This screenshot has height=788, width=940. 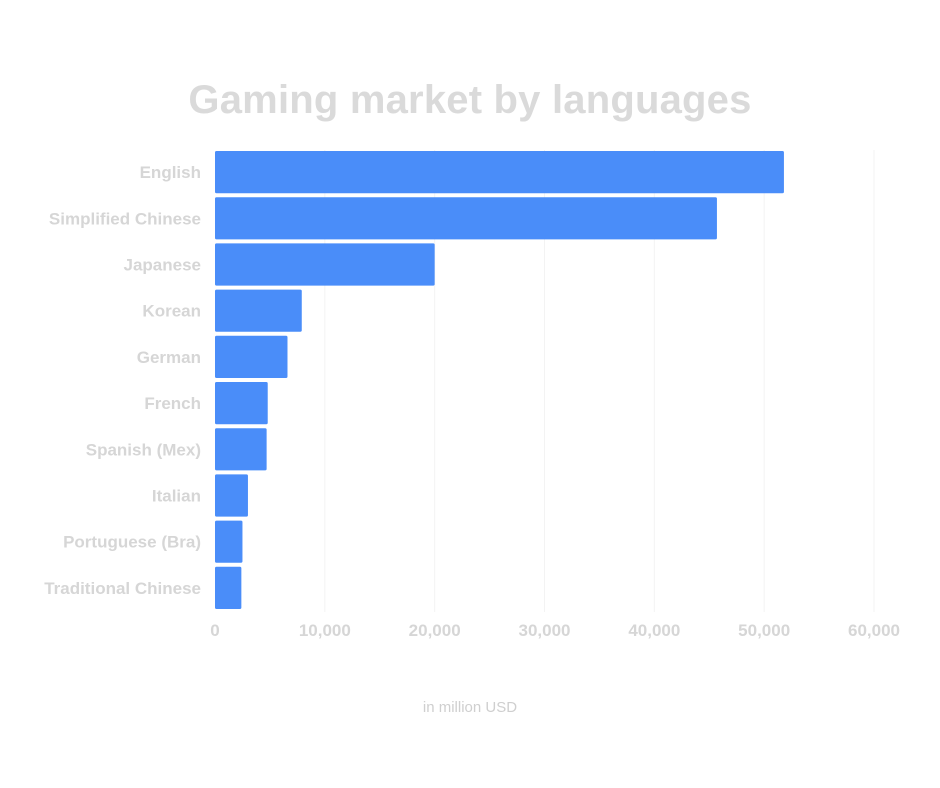 What do you see at coordinates (122, 588) in the screenshot?
I see `category-label: Traditional Chinese` at bounding box center [122, 588].